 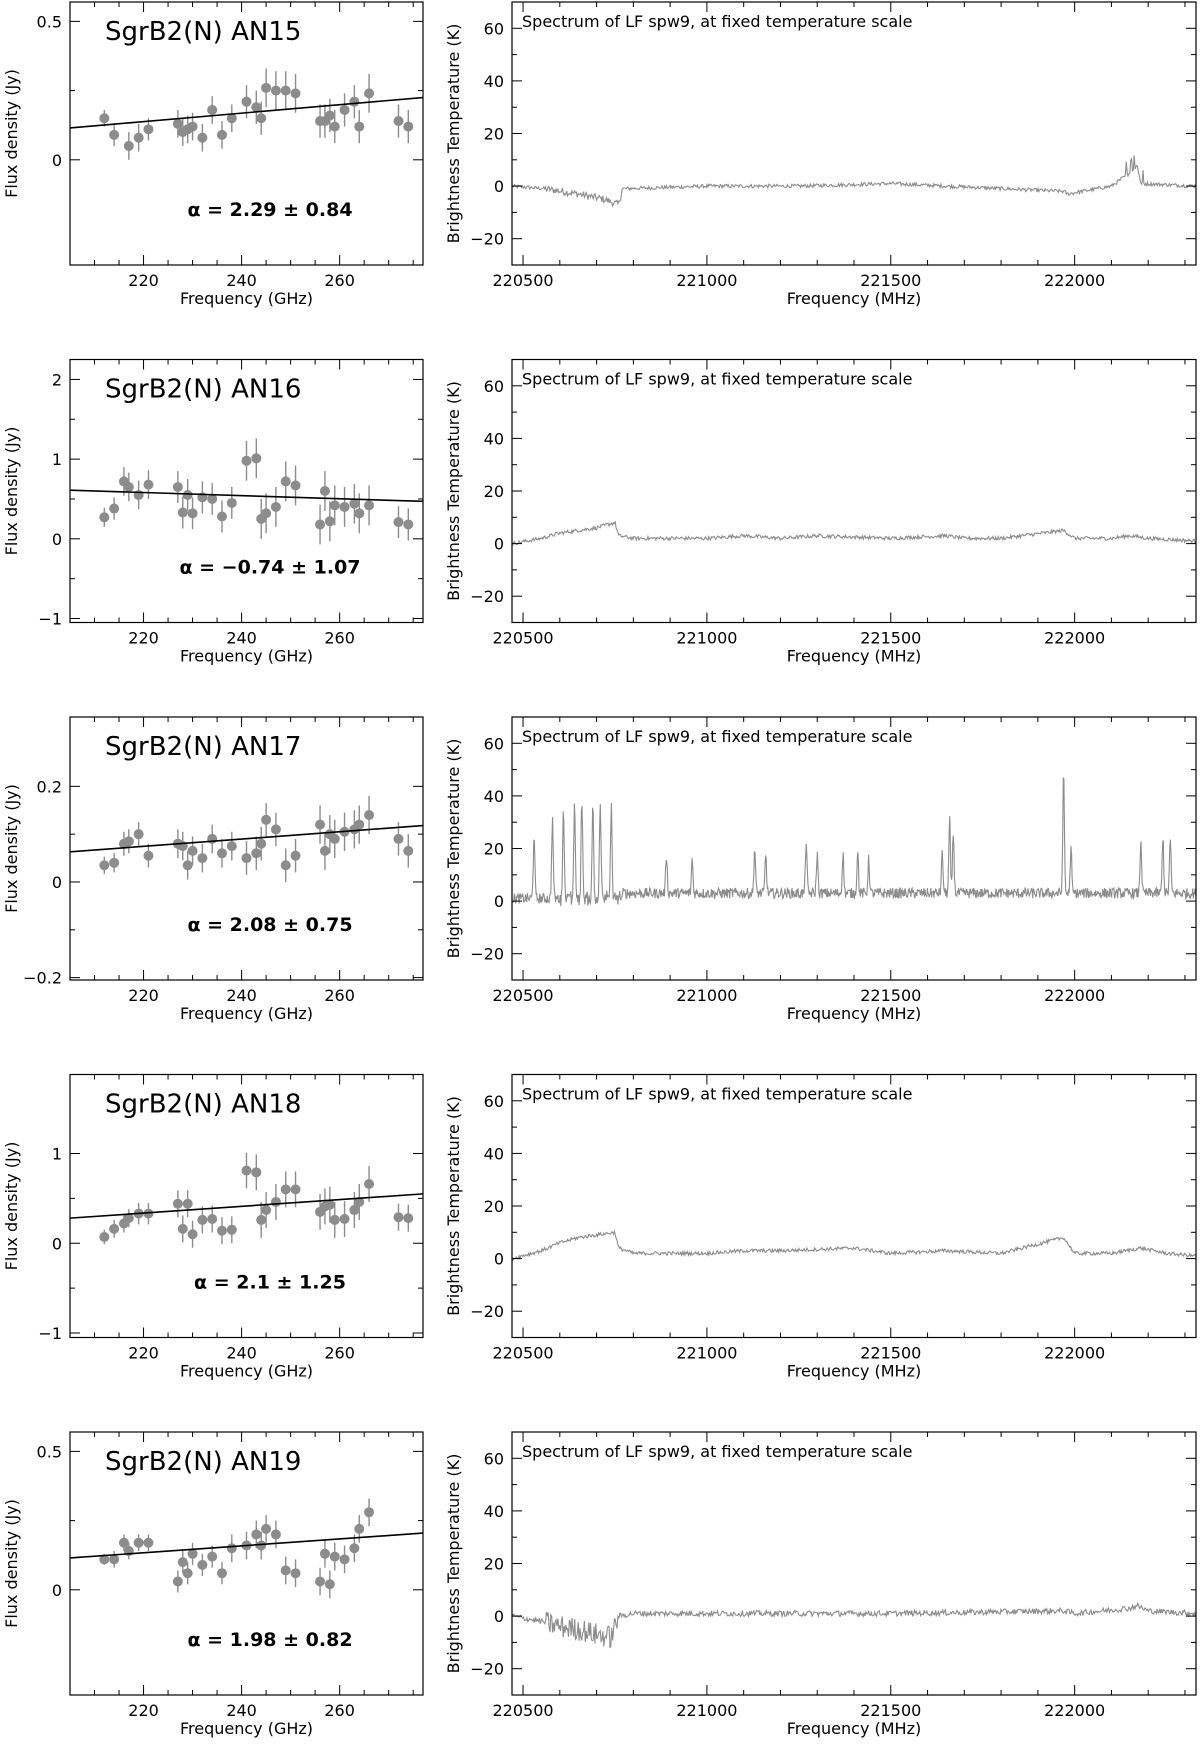 I want to click on x-tick-label: 220500, so click(x=522, y=1353).